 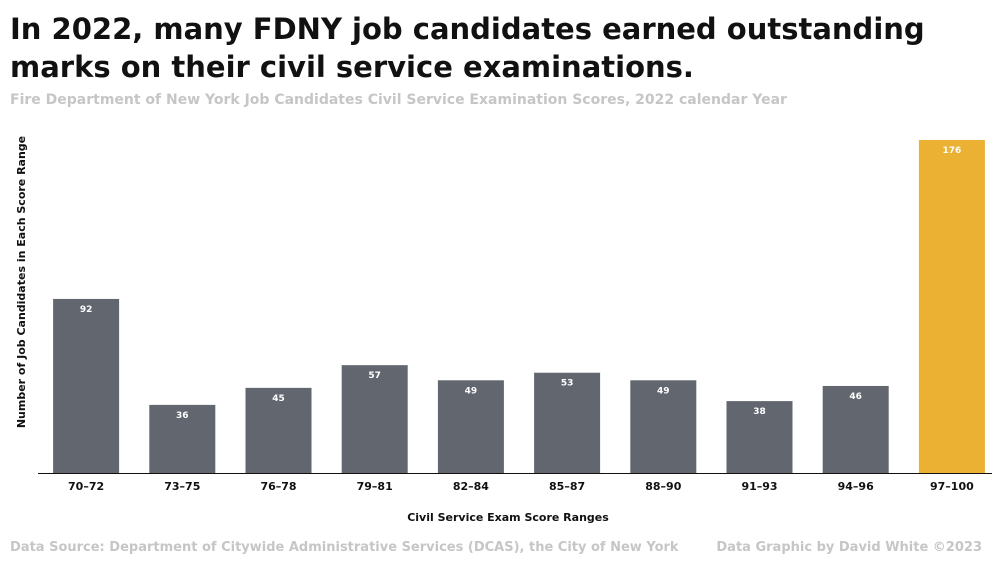 What do you see at coordinates (182, 438) in the screenshot?
I see `bar-73–75` at bounding box center [182, 438].